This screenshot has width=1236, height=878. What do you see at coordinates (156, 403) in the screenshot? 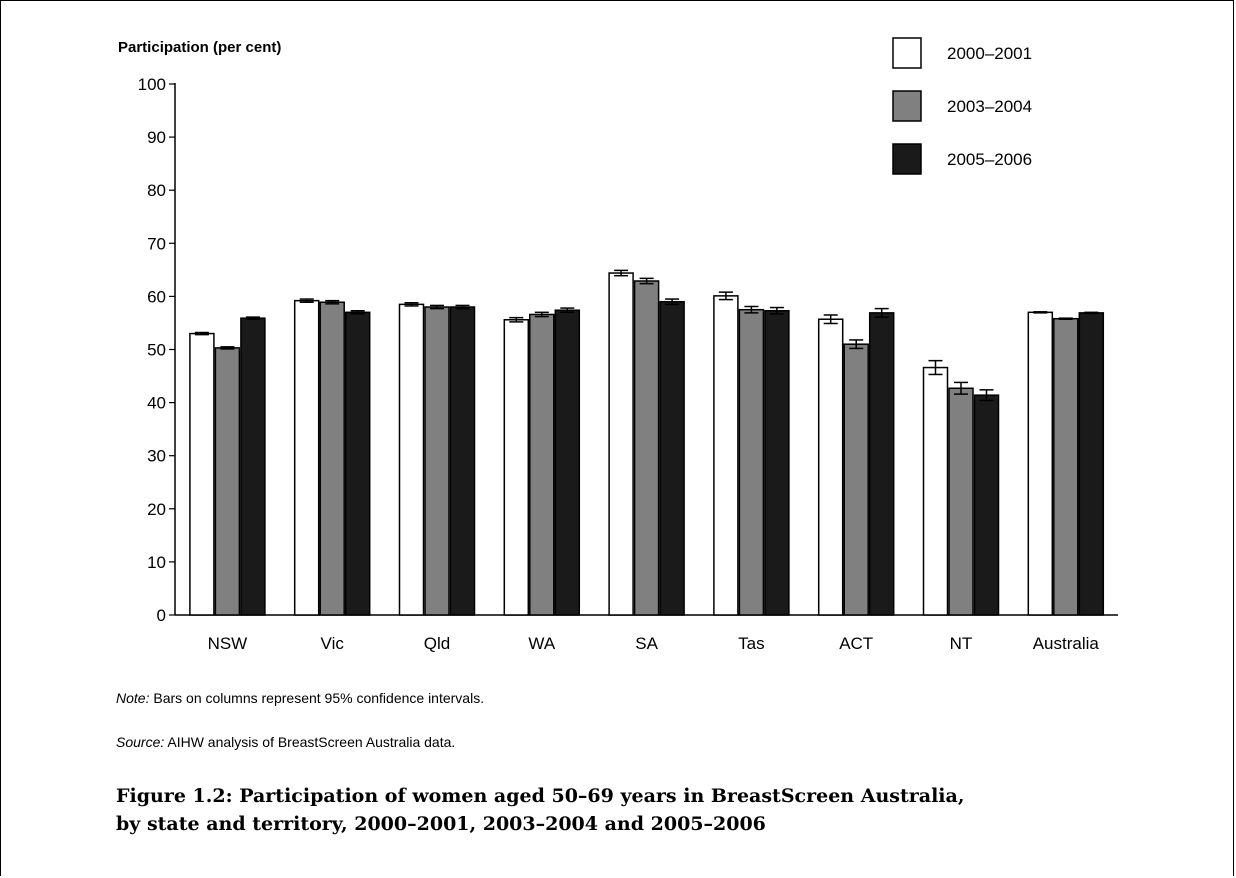
I see `y-tick-label: 40` at bounding box center [156, 403].